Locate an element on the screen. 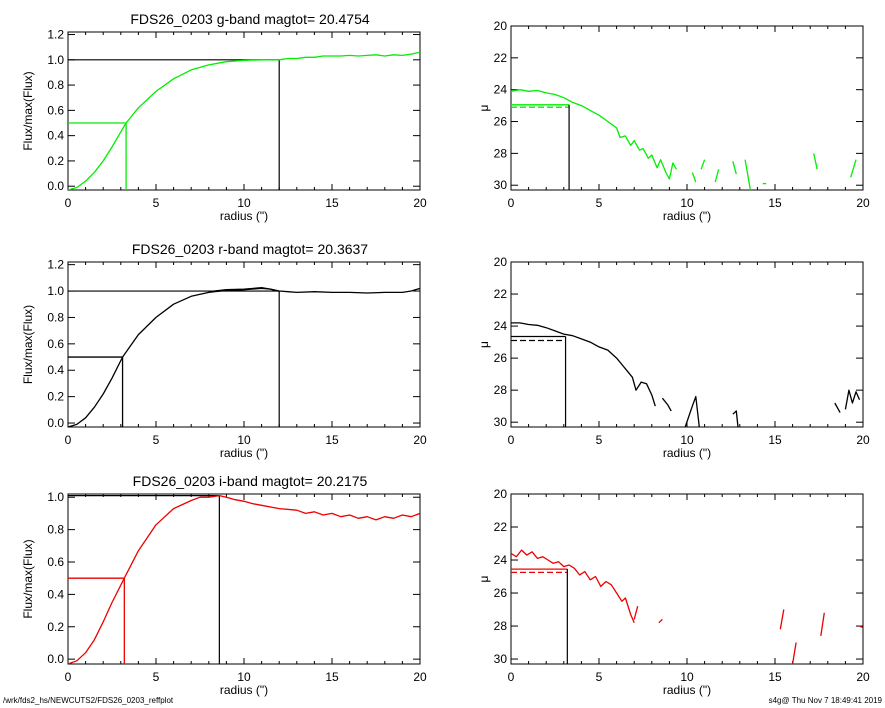 This screenshot has height=708, width=885. chart-panel-2: 0 5 10 15 20 radius (") 20 22 24 26 28 30 μ is located at coordinates (673, 121).